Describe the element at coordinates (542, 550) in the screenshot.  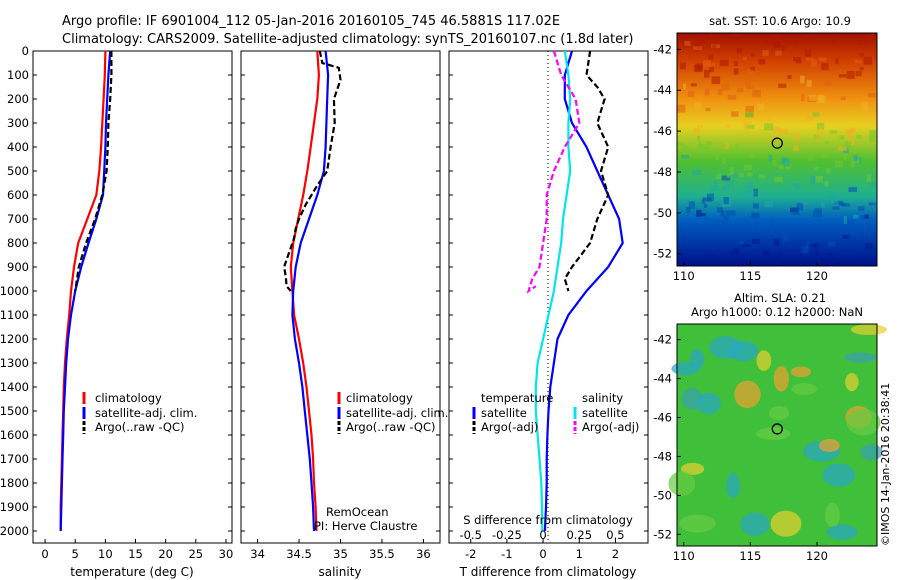
I see `difference-xticks: -2 -1 0 1 2` at that location.